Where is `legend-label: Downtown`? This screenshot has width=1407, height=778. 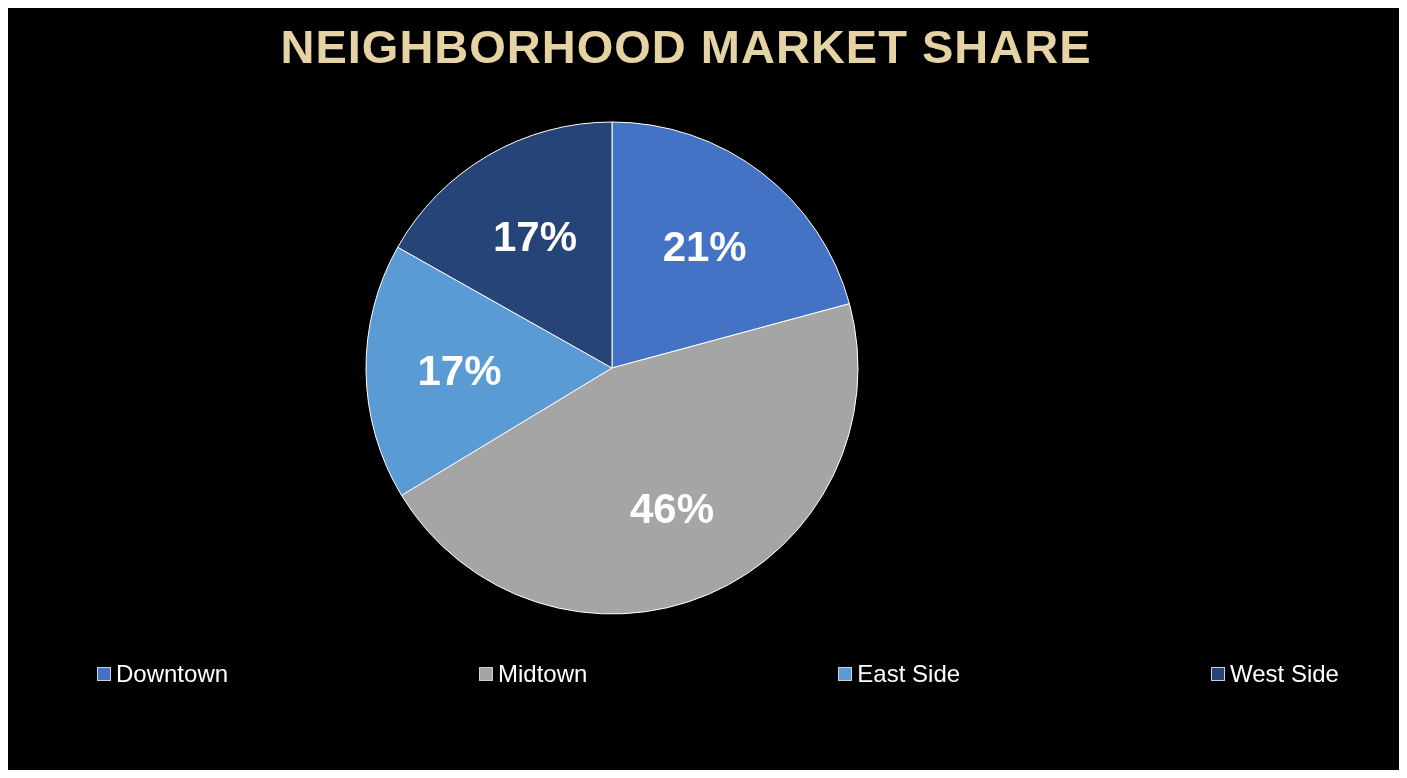
legend-label: Downtown is located at coordinates (172, 674).